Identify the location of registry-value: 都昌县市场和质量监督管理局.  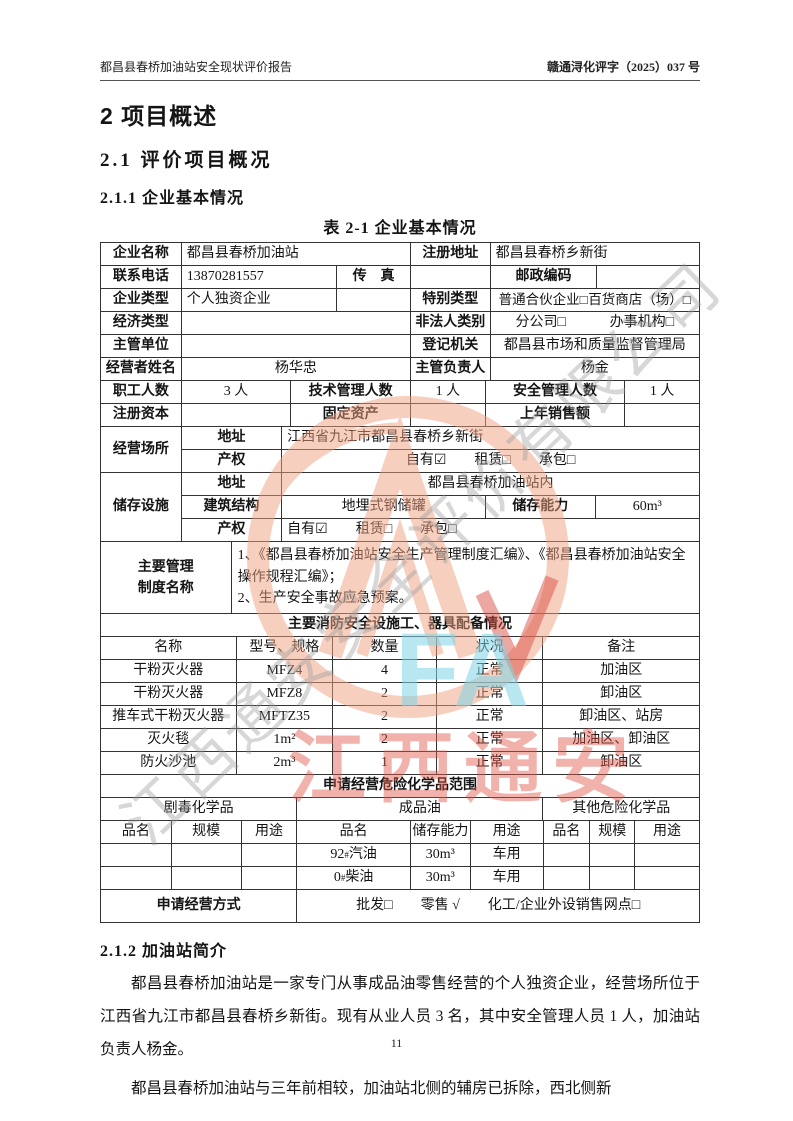
(594, 346).